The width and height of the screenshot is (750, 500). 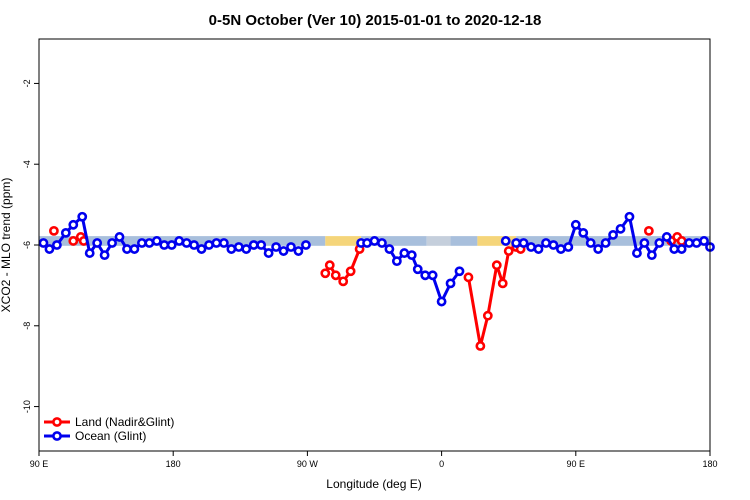 What do you see at coordinates (27, 406) in the screenshot?
I see `y-tick-label-4: -10` at bounding box center [27, 406].